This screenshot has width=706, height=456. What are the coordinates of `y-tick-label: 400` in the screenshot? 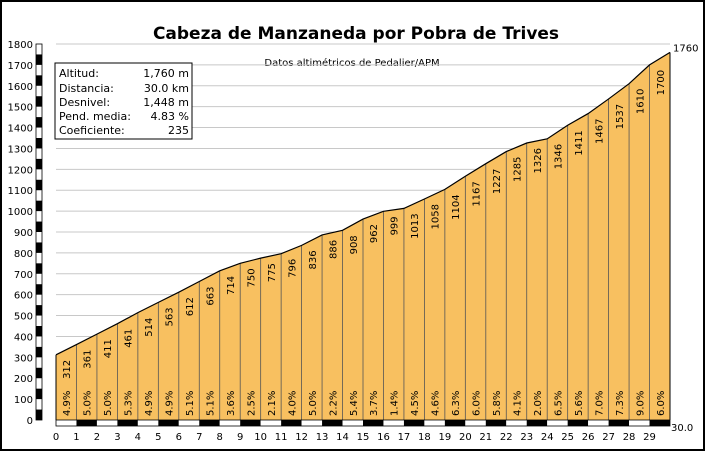 It's located at (23, 337).